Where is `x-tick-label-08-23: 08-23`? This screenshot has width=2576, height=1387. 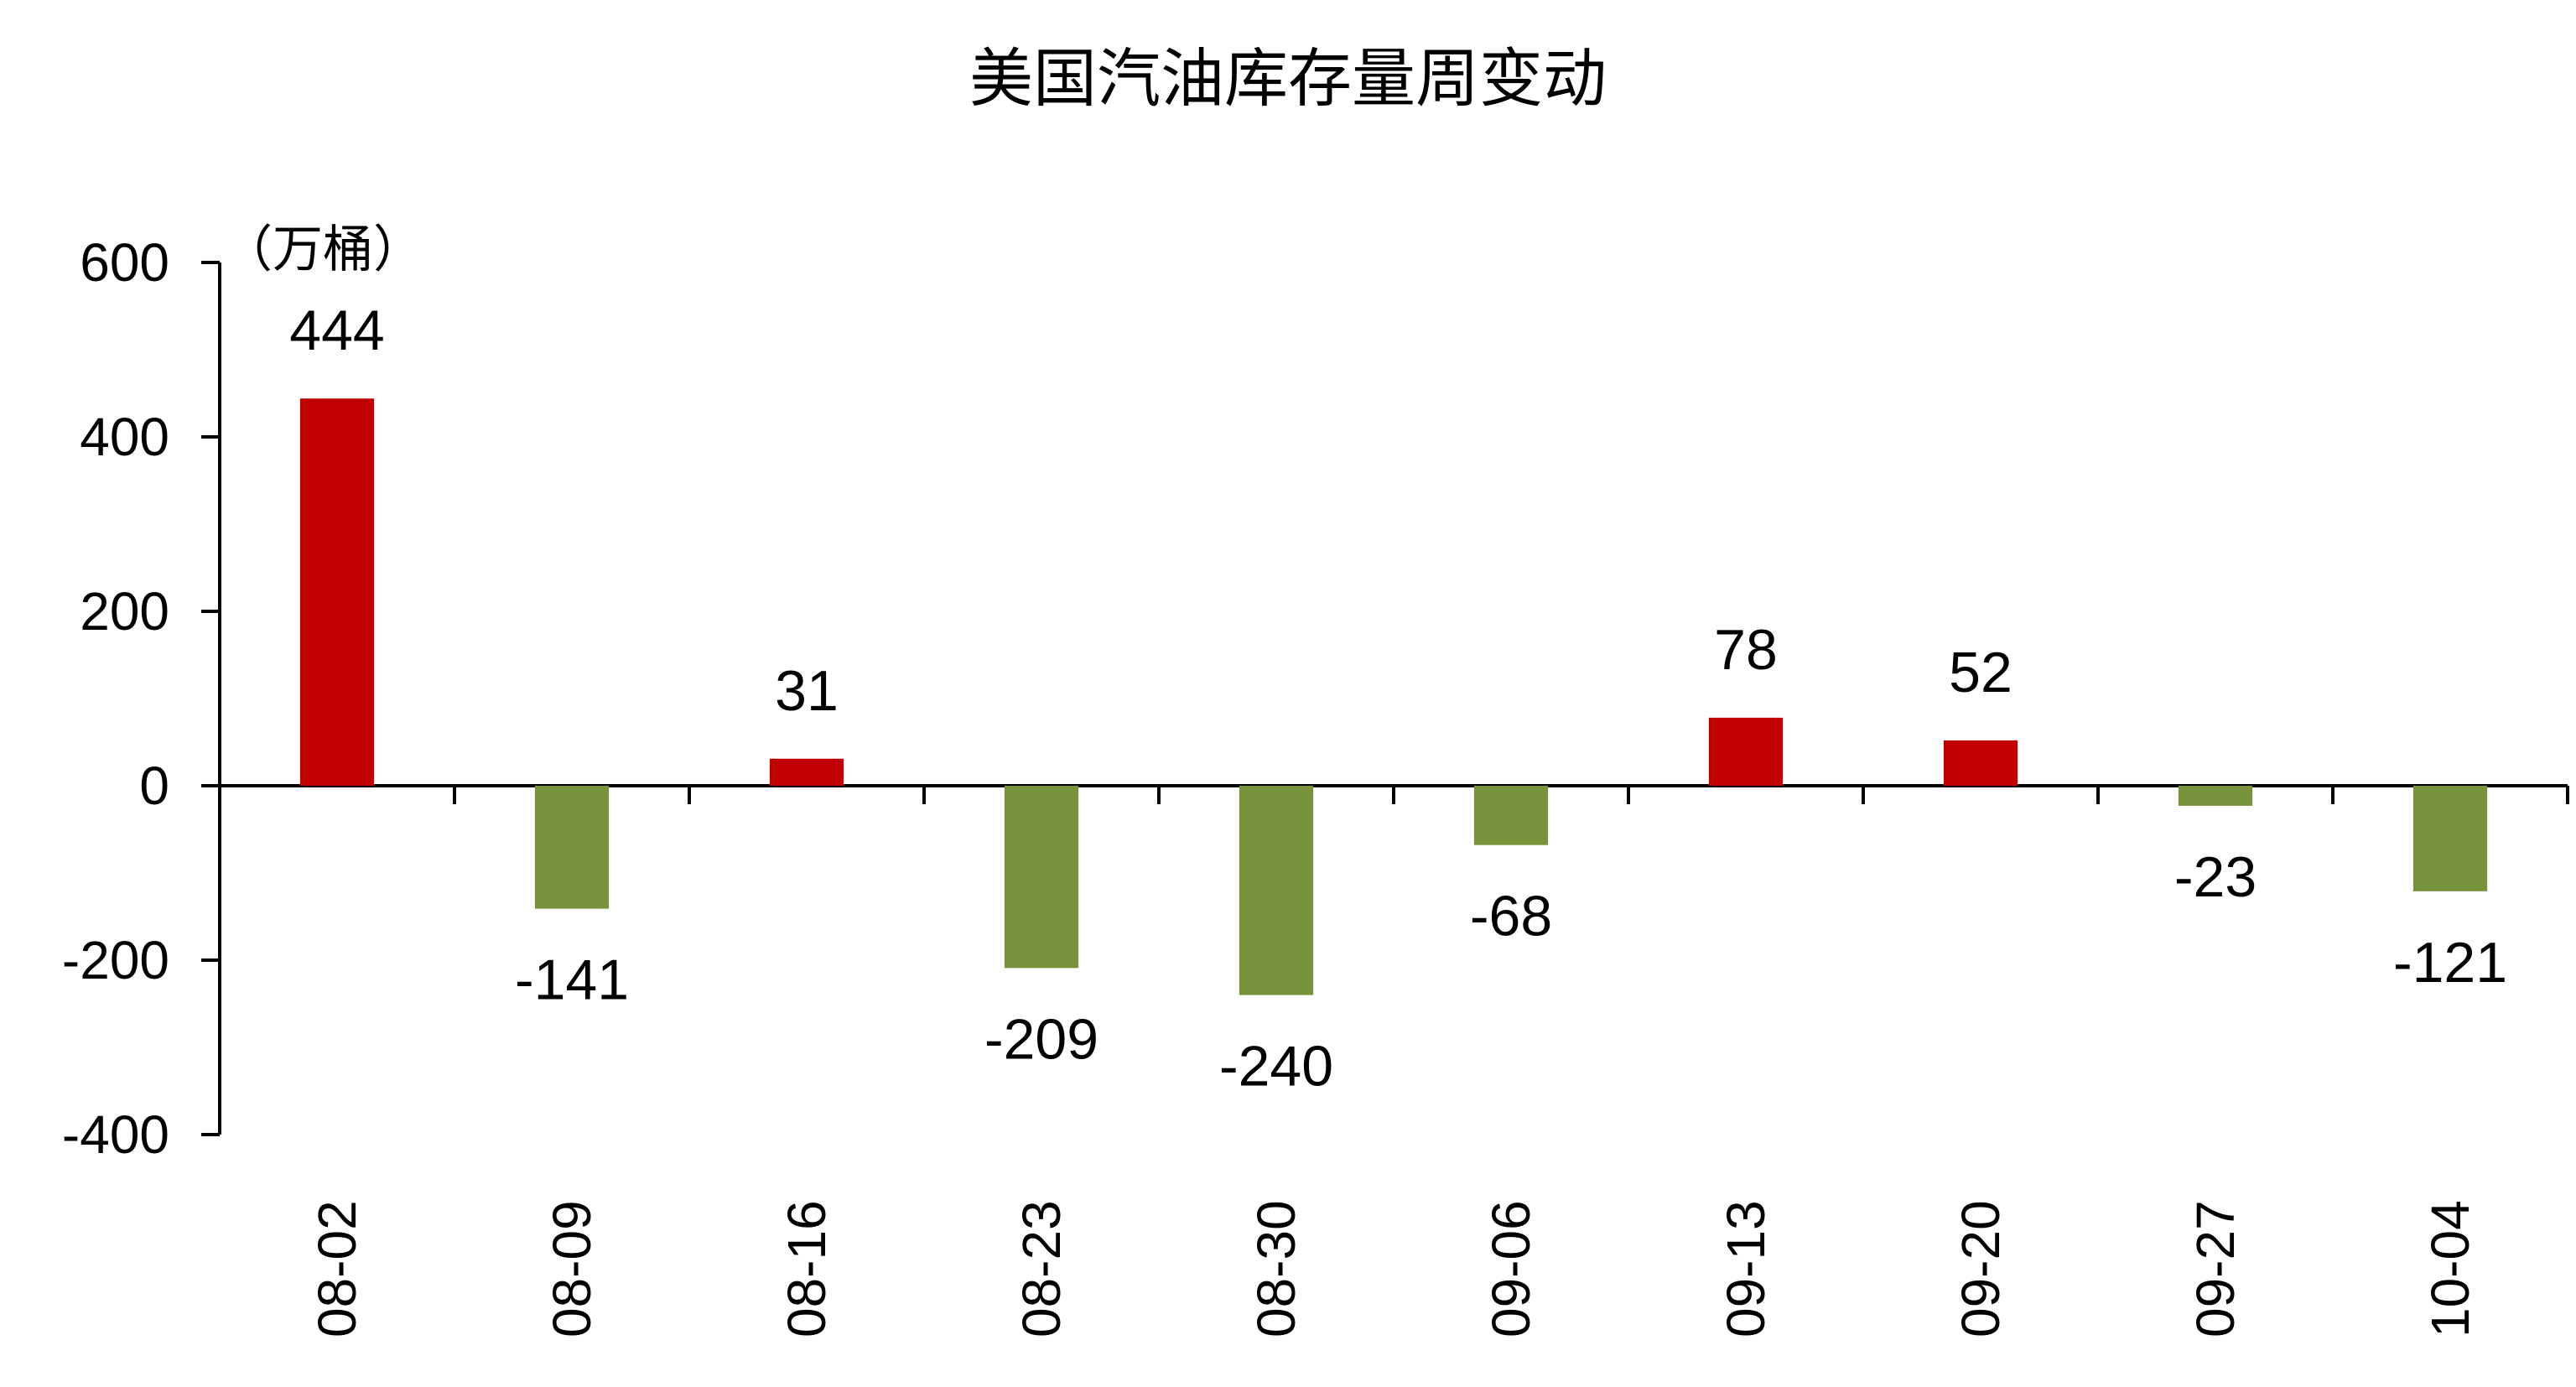 x-tick-label-08-23: 08-23 is located at coordinates (1041, 1269).